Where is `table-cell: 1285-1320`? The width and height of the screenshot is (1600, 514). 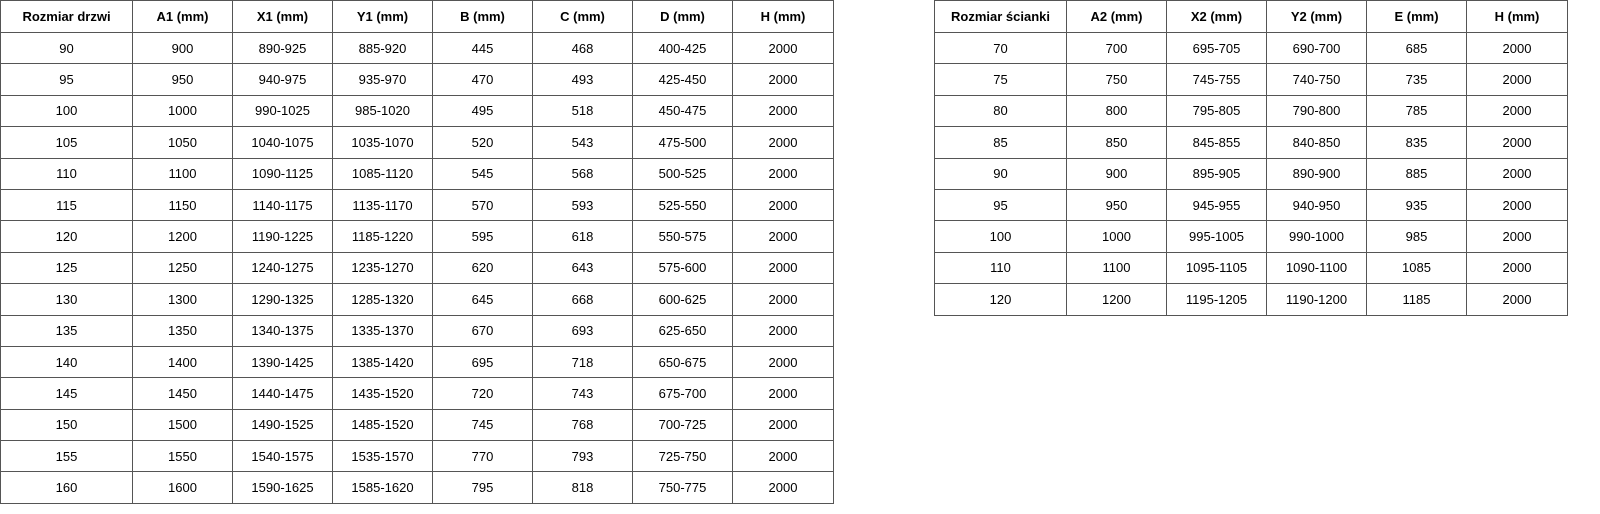
table-cell: 1285-1320 is located at coordinates (382, 299).